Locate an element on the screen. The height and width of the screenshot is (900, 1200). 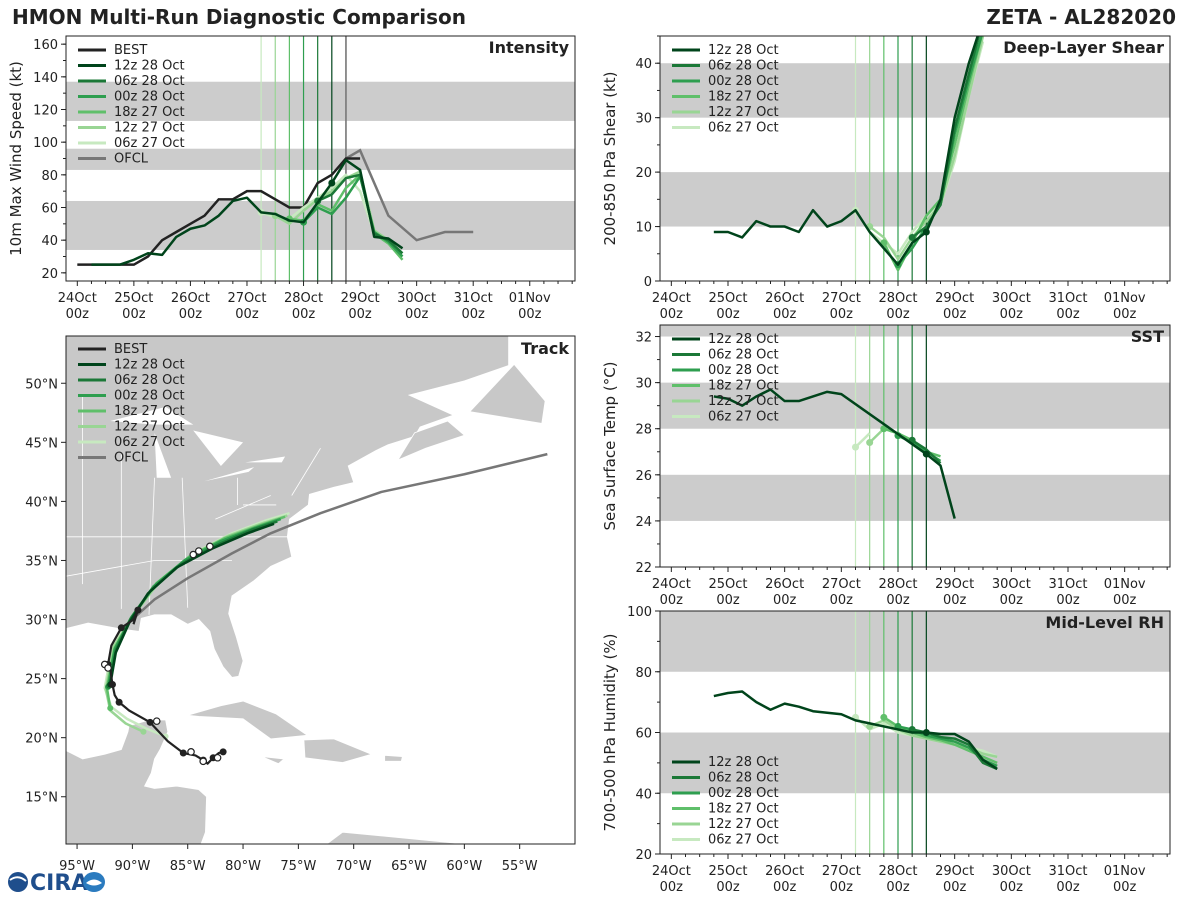
longitude-label: 90°W is located at coordinates (132, 866).